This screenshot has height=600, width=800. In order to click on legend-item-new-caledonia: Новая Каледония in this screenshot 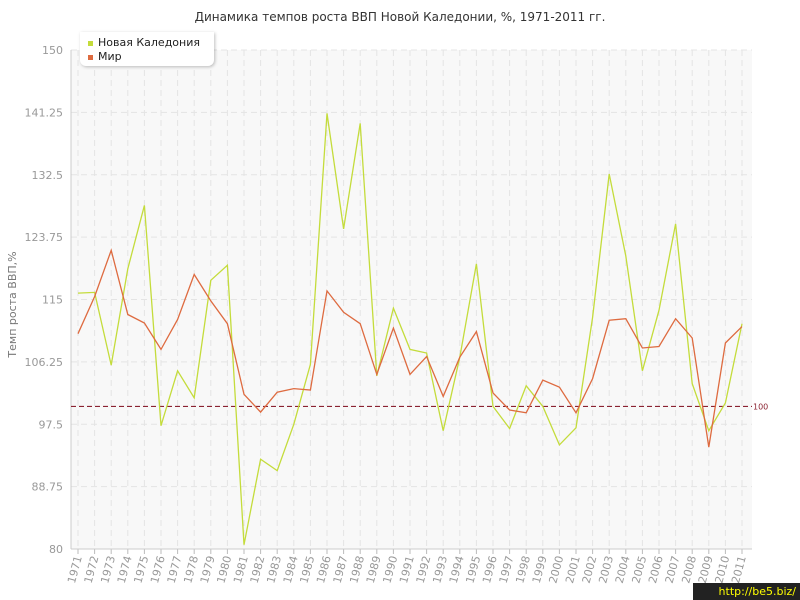, I will do `click(144, 42)`.